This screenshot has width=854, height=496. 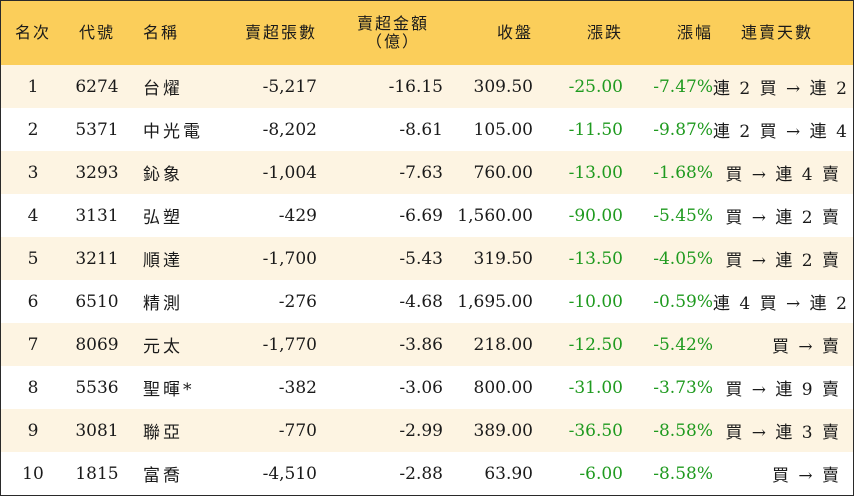 What do you see at coordinates (604, 32) in the screenshot?
I see `header-change: 漲跌` at bounding box center [604, 32].